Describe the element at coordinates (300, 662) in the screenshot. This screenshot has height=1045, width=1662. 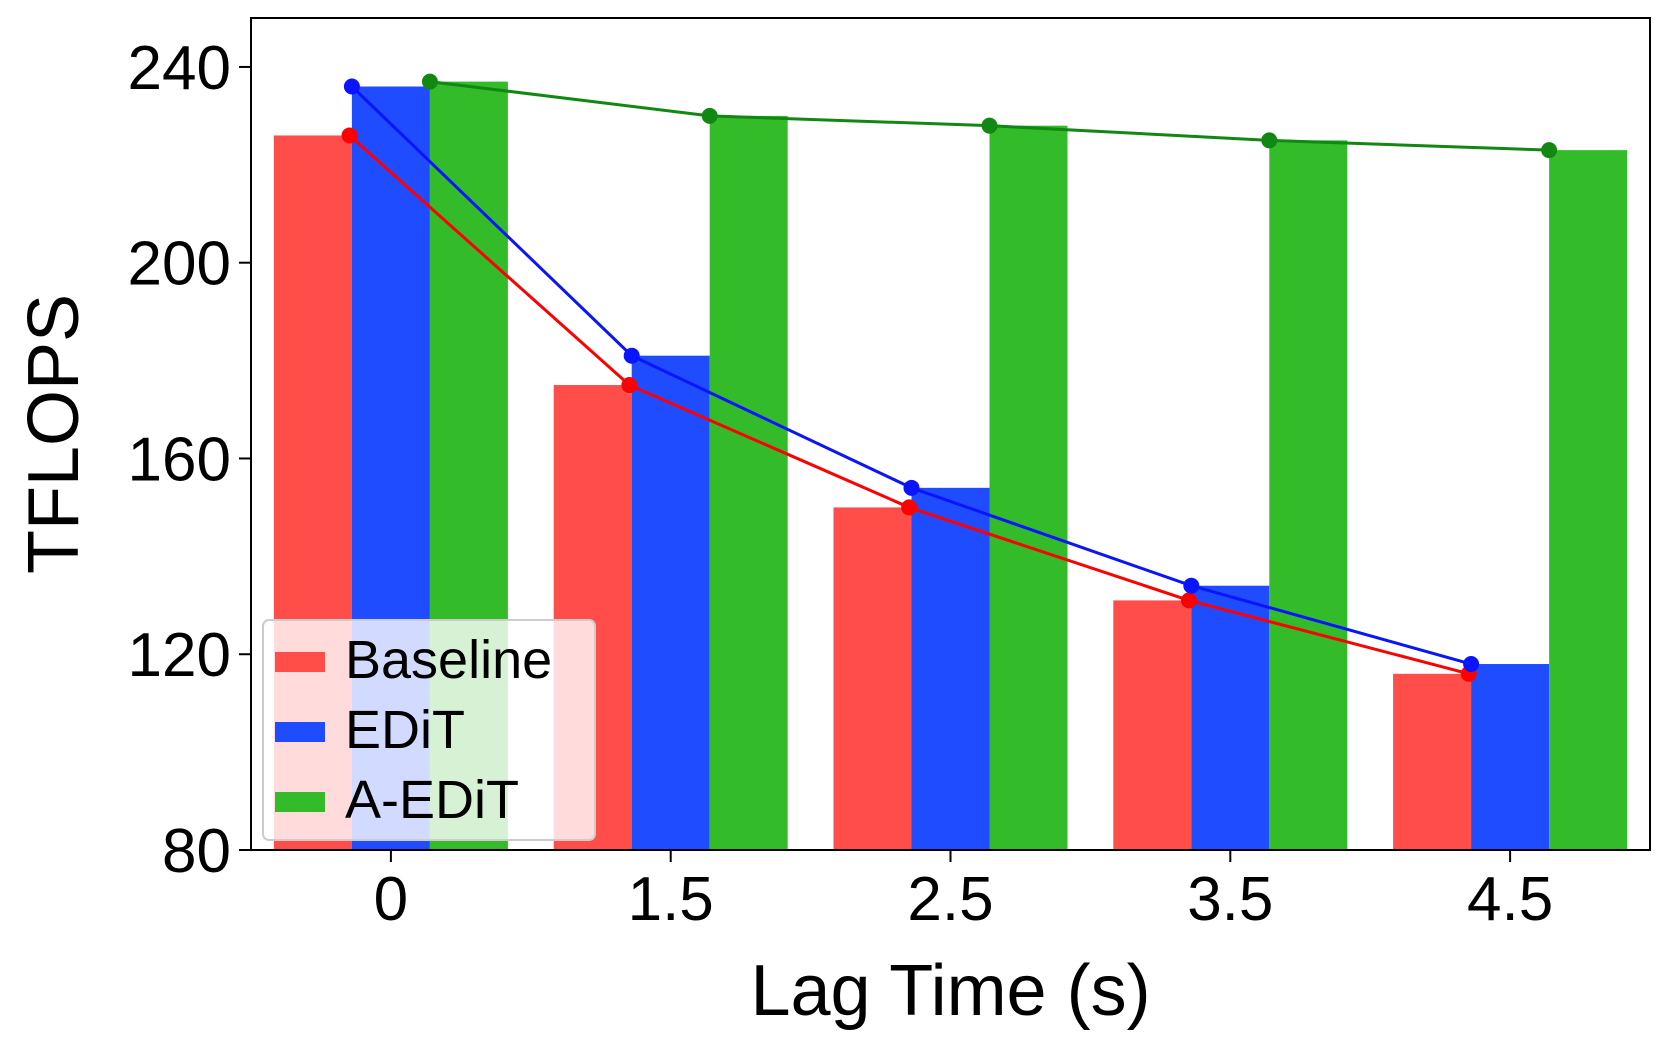
I see `legend-swatch-baseline` at that location.